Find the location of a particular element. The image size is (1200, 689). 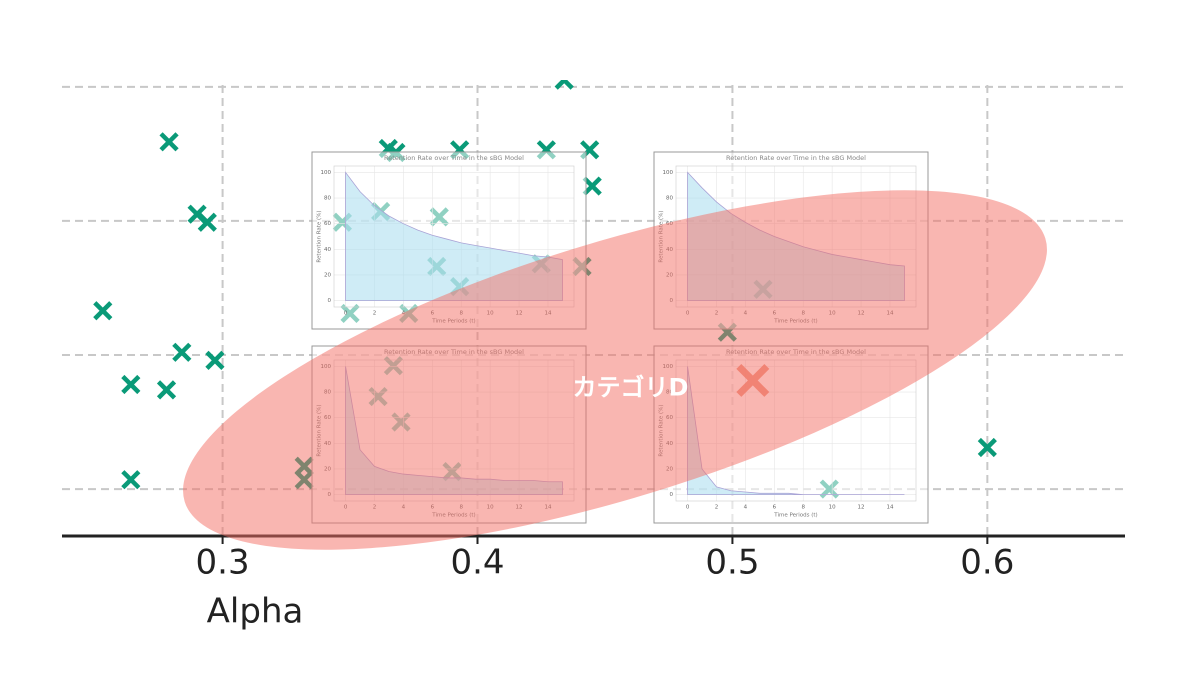

x-tick-label: 8 is located at coordinates (803, 508).